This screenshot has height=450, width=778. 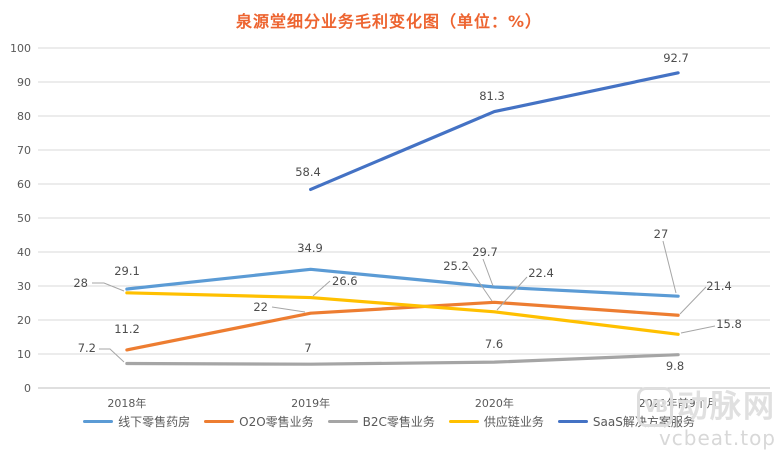 I want to click on chart-legend: 线下零售药房 O2O零售业务 B2C零售业务 供应链业务 SaaS解决方案服务, so click(x=389, y=421).